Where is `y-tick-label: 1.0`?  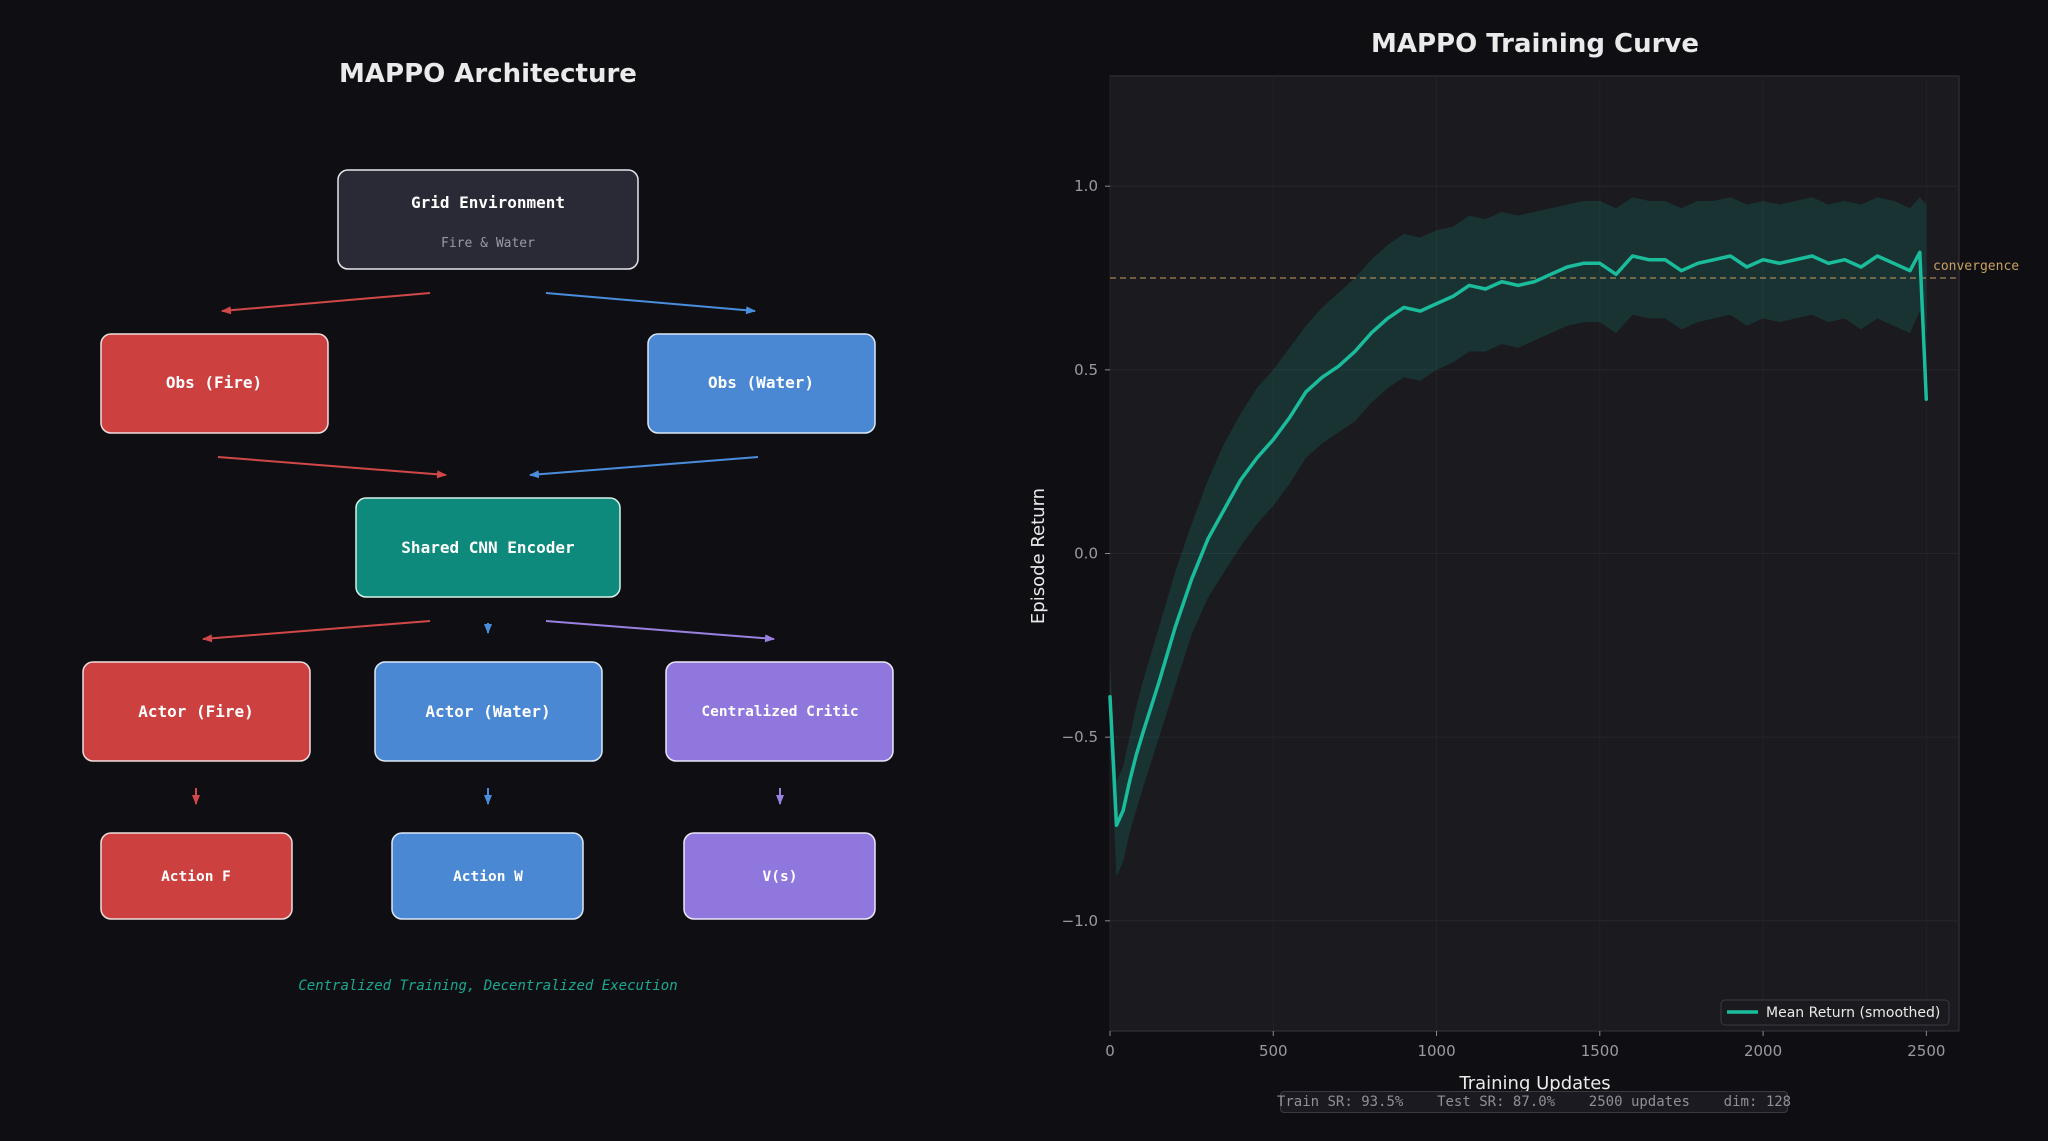 y-tick-label: 1.0 is located at coordinates (1086, 186).